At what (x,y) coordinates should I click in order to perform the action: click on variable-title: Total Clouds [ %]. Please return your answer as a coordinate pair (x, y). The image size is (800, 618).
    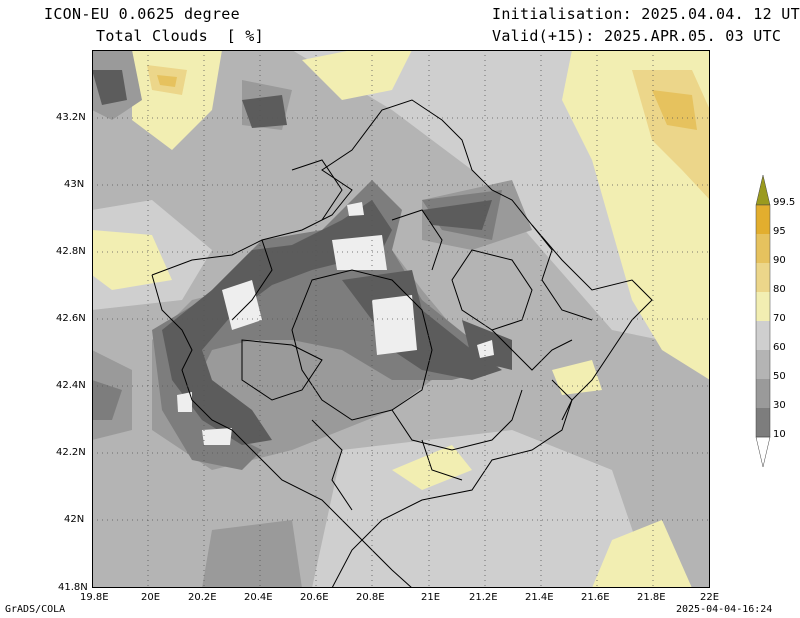
    Looking at the image, I should click on (180, 36).